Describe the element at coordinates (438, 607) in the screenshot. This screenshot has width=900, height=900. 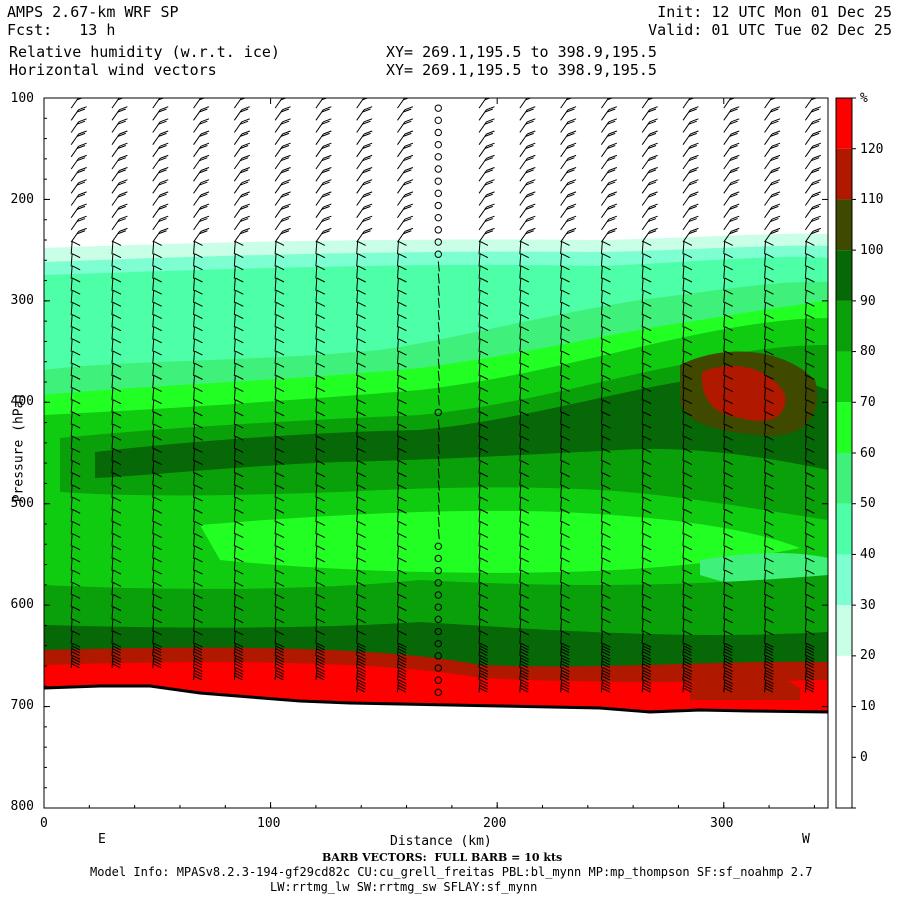
I see `calm-wind-circle` at that location.